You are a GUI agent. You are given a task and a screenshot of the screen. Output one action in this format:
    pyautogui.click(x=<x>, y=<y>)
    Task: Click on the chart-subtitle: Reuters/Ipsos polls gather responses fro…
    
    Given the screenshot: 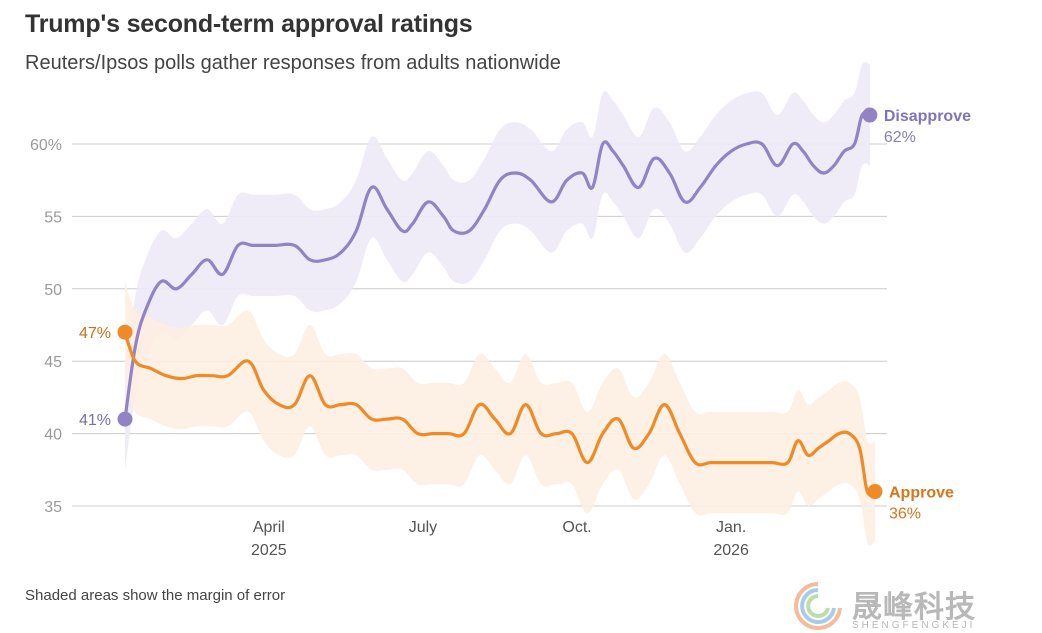 What is the action you would take?
    pyautogui.click(x=293, y=63)
    